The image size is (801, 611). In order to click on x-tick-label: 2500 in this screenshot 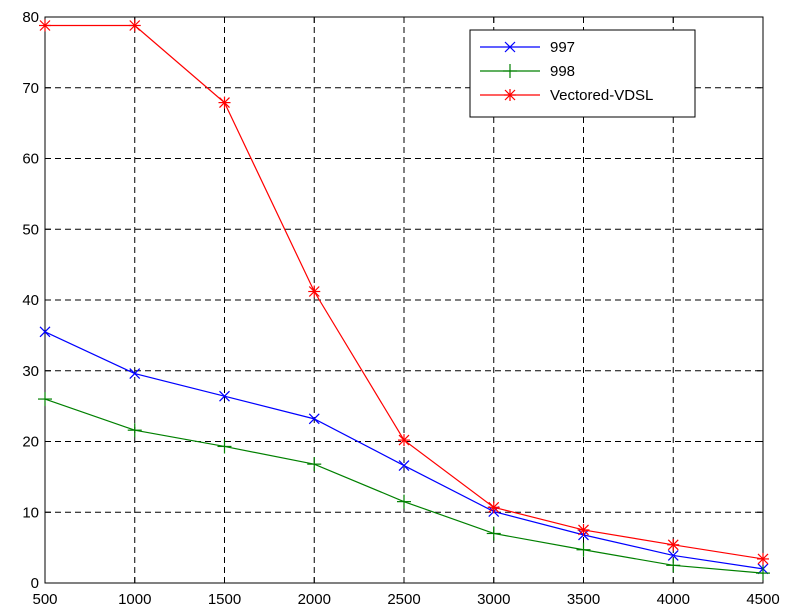, I will do `click(403, 599)`.